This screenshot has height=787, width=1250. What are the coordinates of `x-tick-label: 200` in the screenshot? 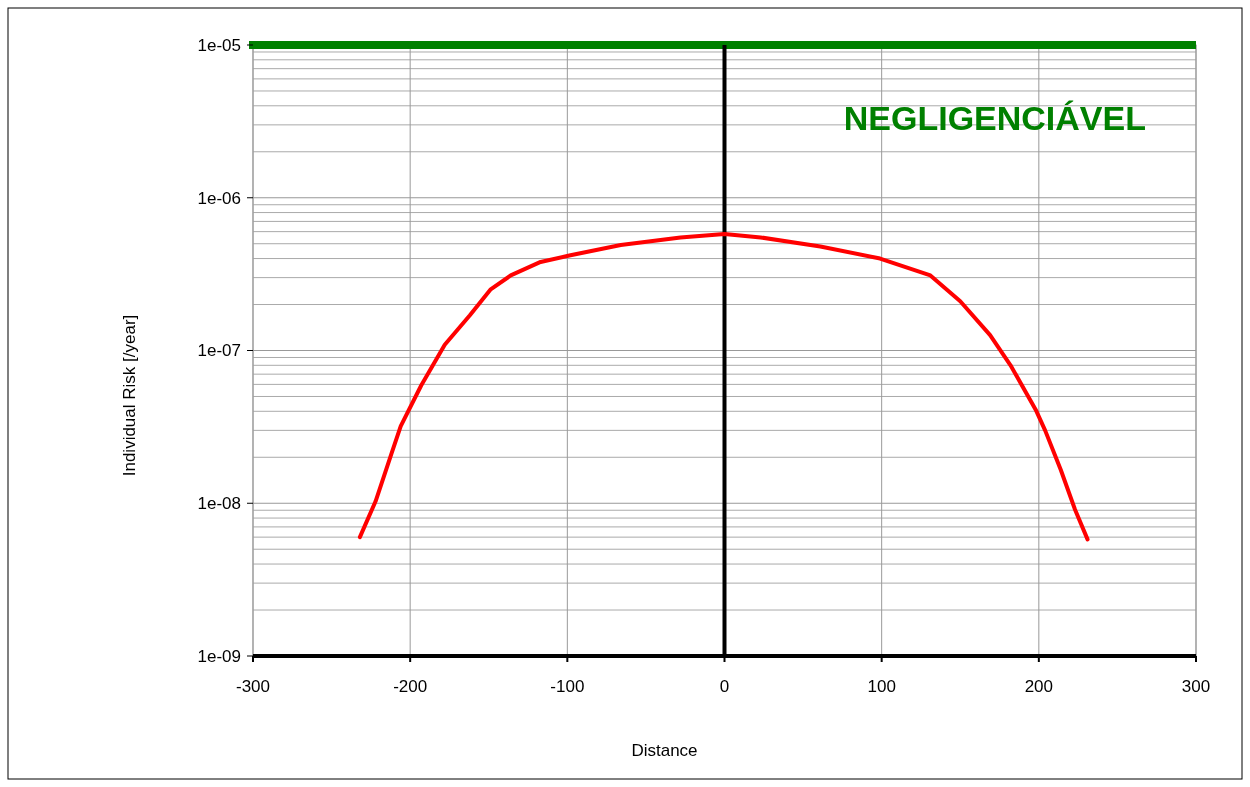 It's located at (1039, 686).